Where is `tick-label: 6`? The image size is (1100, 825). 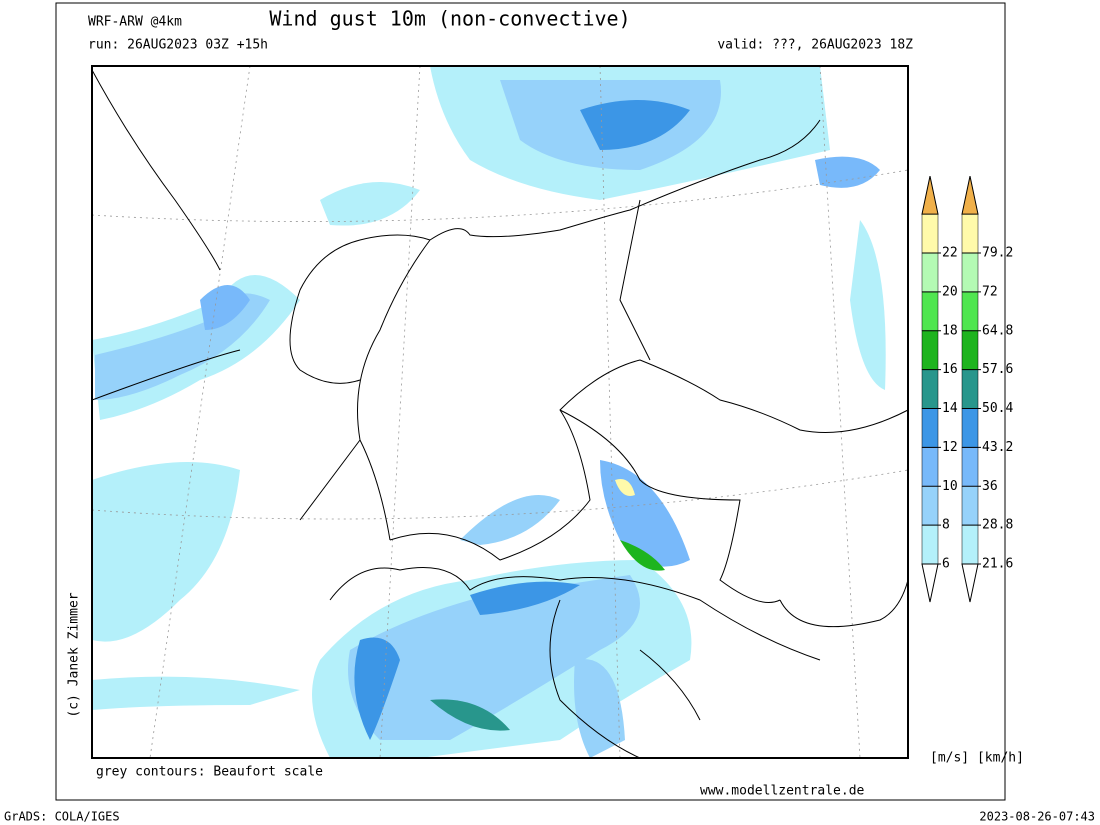 tick-label: 6 is located at coordinates (946, 564).